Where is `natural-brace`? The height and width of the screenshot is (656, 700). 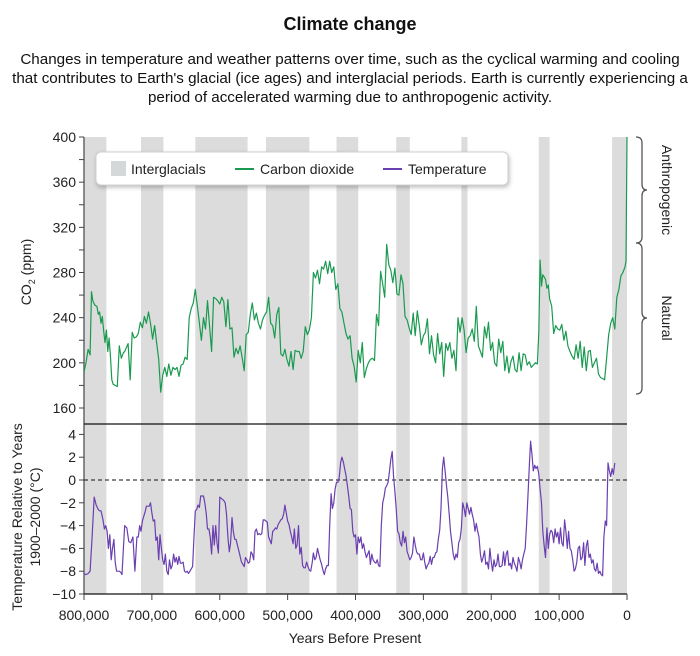 natural-brace is located at coordinates (641, 318).